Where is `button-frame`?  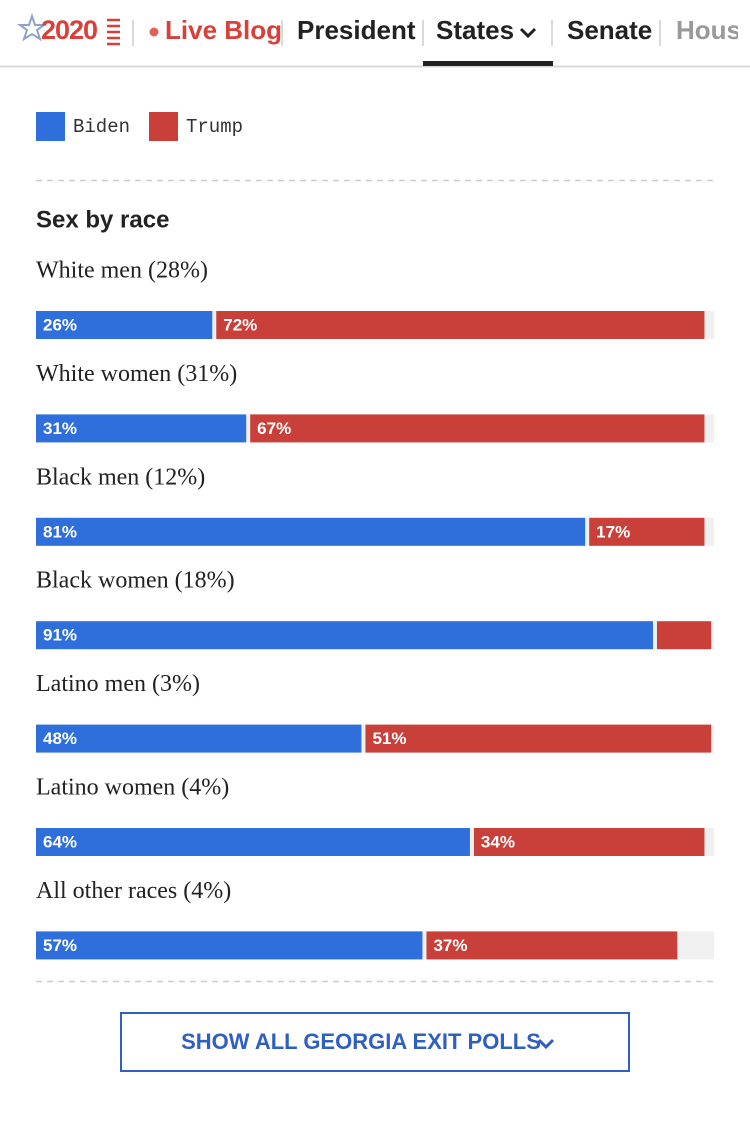
button-frame is located at coordinates (375, 1042).